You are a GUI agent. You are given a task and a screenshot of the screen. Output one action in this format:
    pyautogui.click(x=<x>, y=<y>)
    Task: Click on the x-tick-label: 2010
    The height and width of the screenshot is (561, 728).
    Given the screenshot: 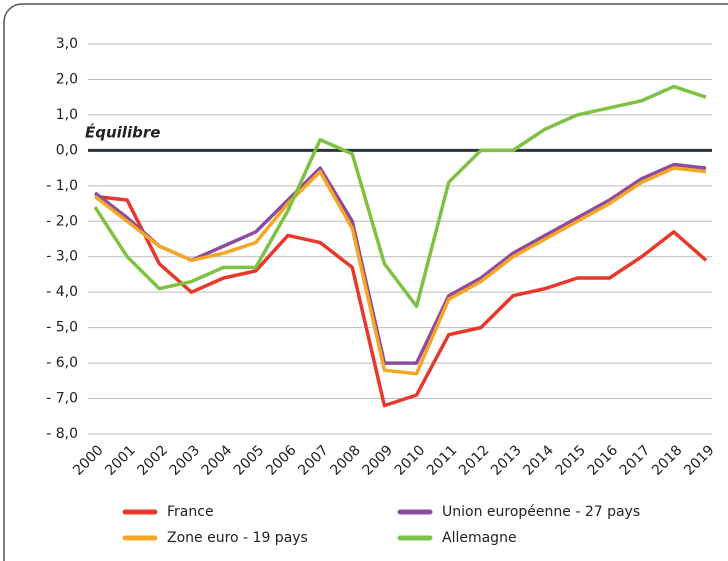 What is the action you would take?
    pyautogui.click(x=410, y=460)
    